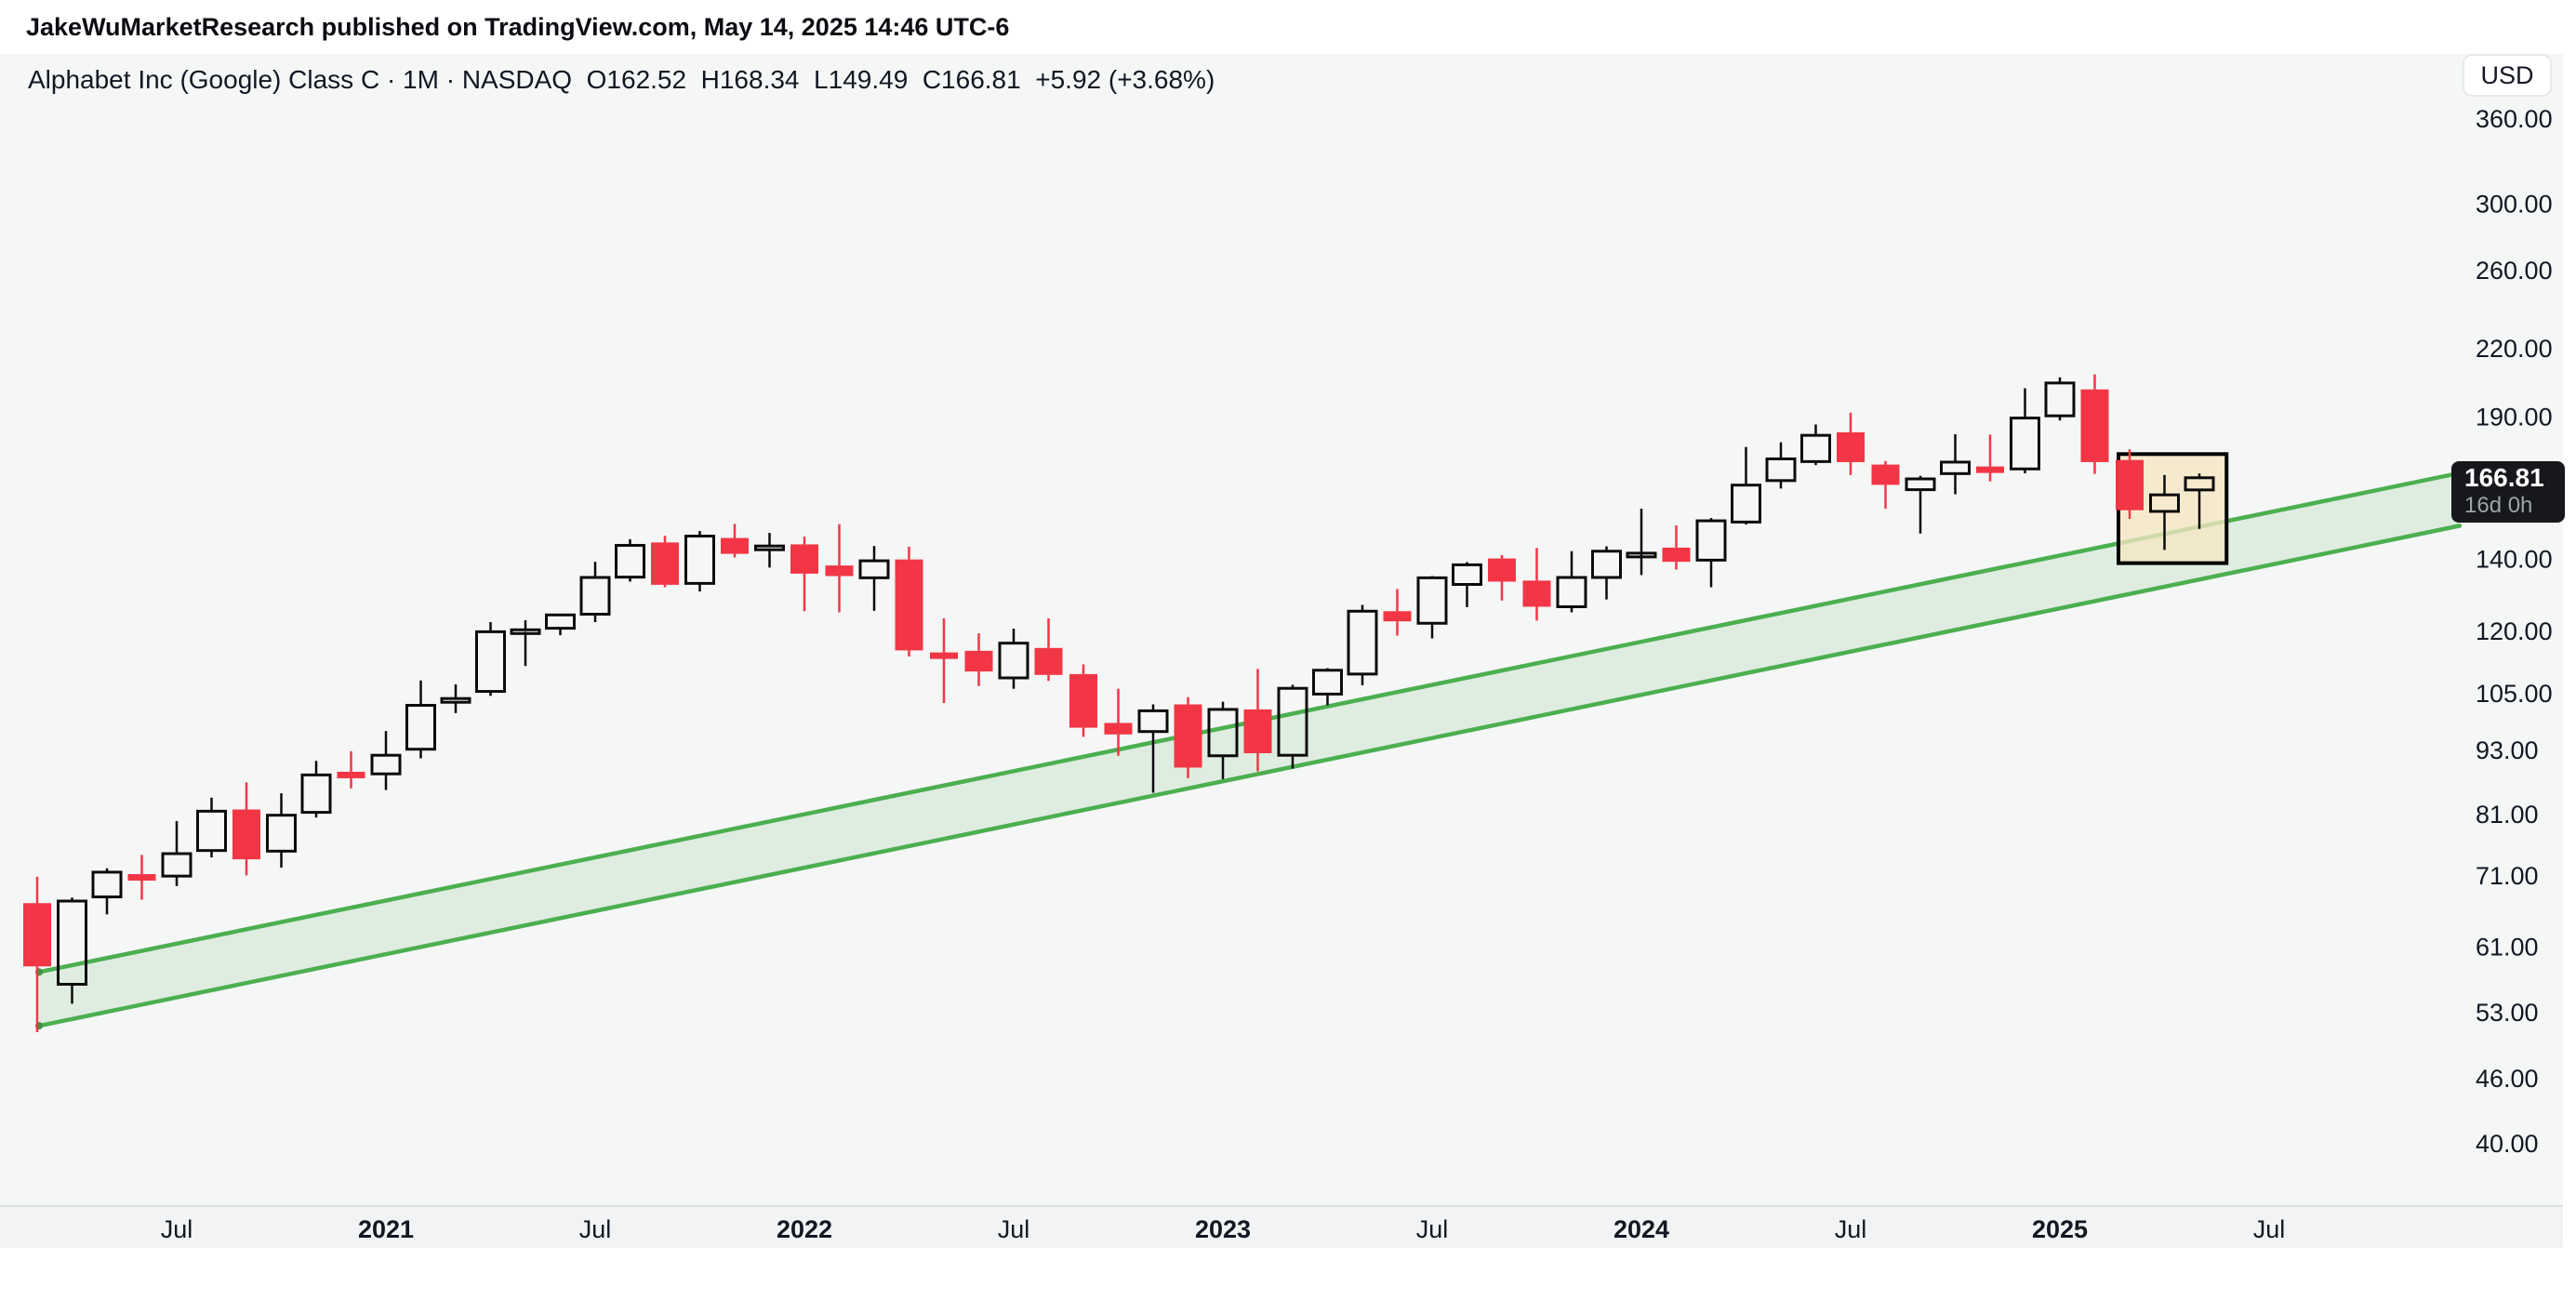 The image size is (2576, 1313). Describe the element at coordinates (2514, 694) in the screenshot. I see `price-tick-label: 105.00` at that location.